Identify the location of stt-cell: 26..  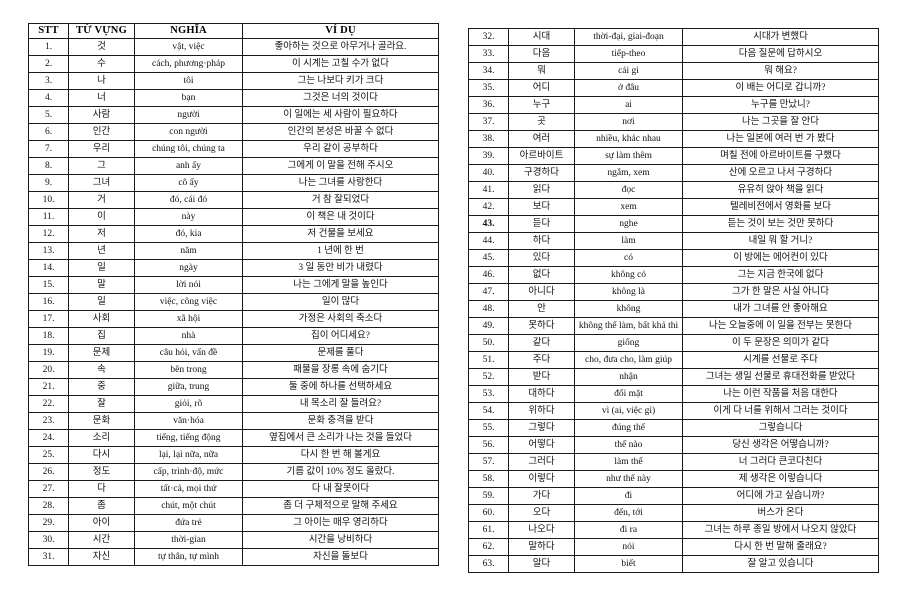
(48, 472).